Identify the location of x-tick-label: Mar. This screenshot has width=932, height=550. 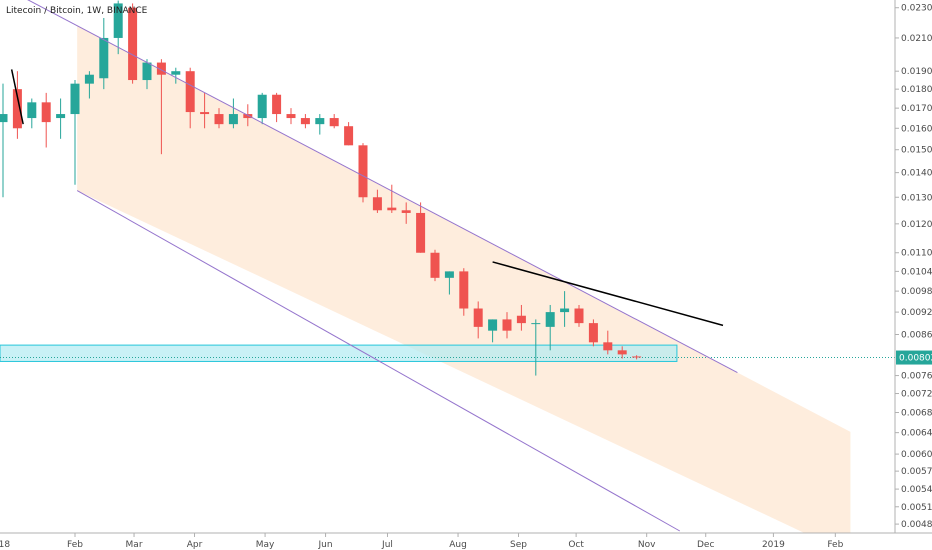
(134, 545).